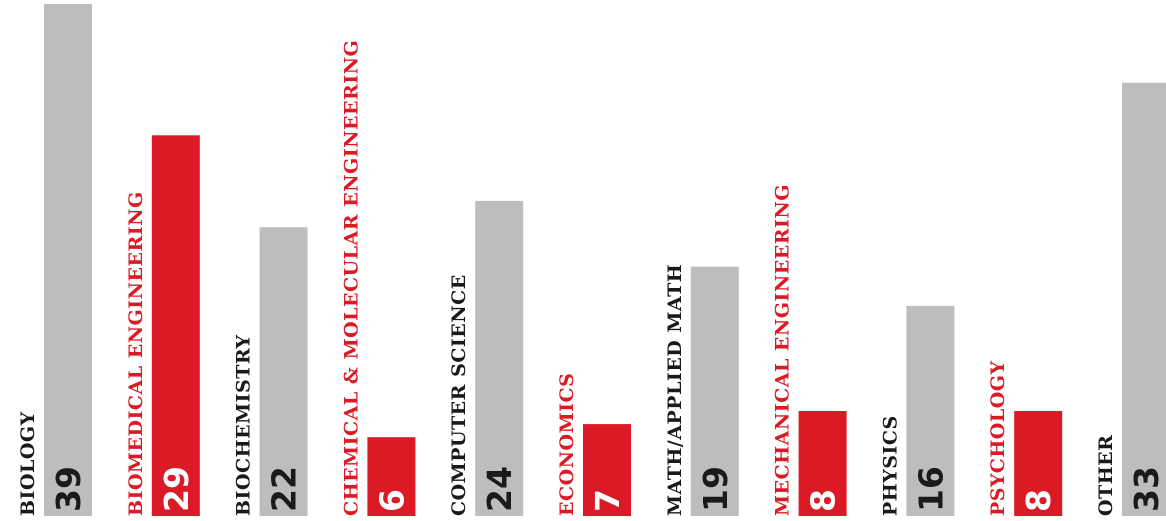 The image size is (1166, 521). I want to click on category-label-0: BIOLOGY, so click(28, 463).